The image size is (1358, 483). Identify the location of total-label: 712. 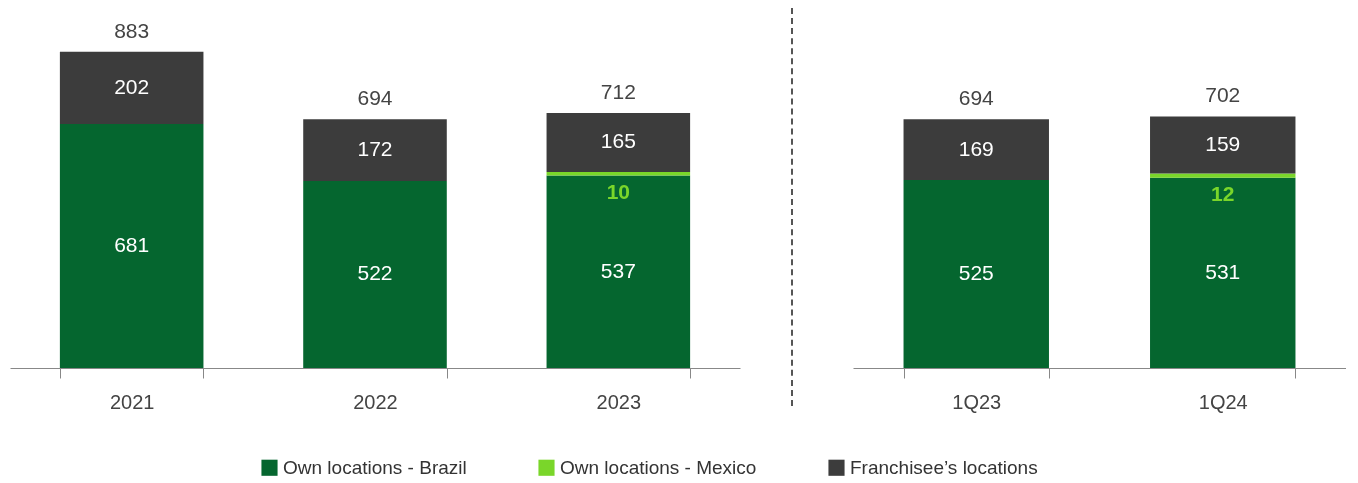
(618, 91).